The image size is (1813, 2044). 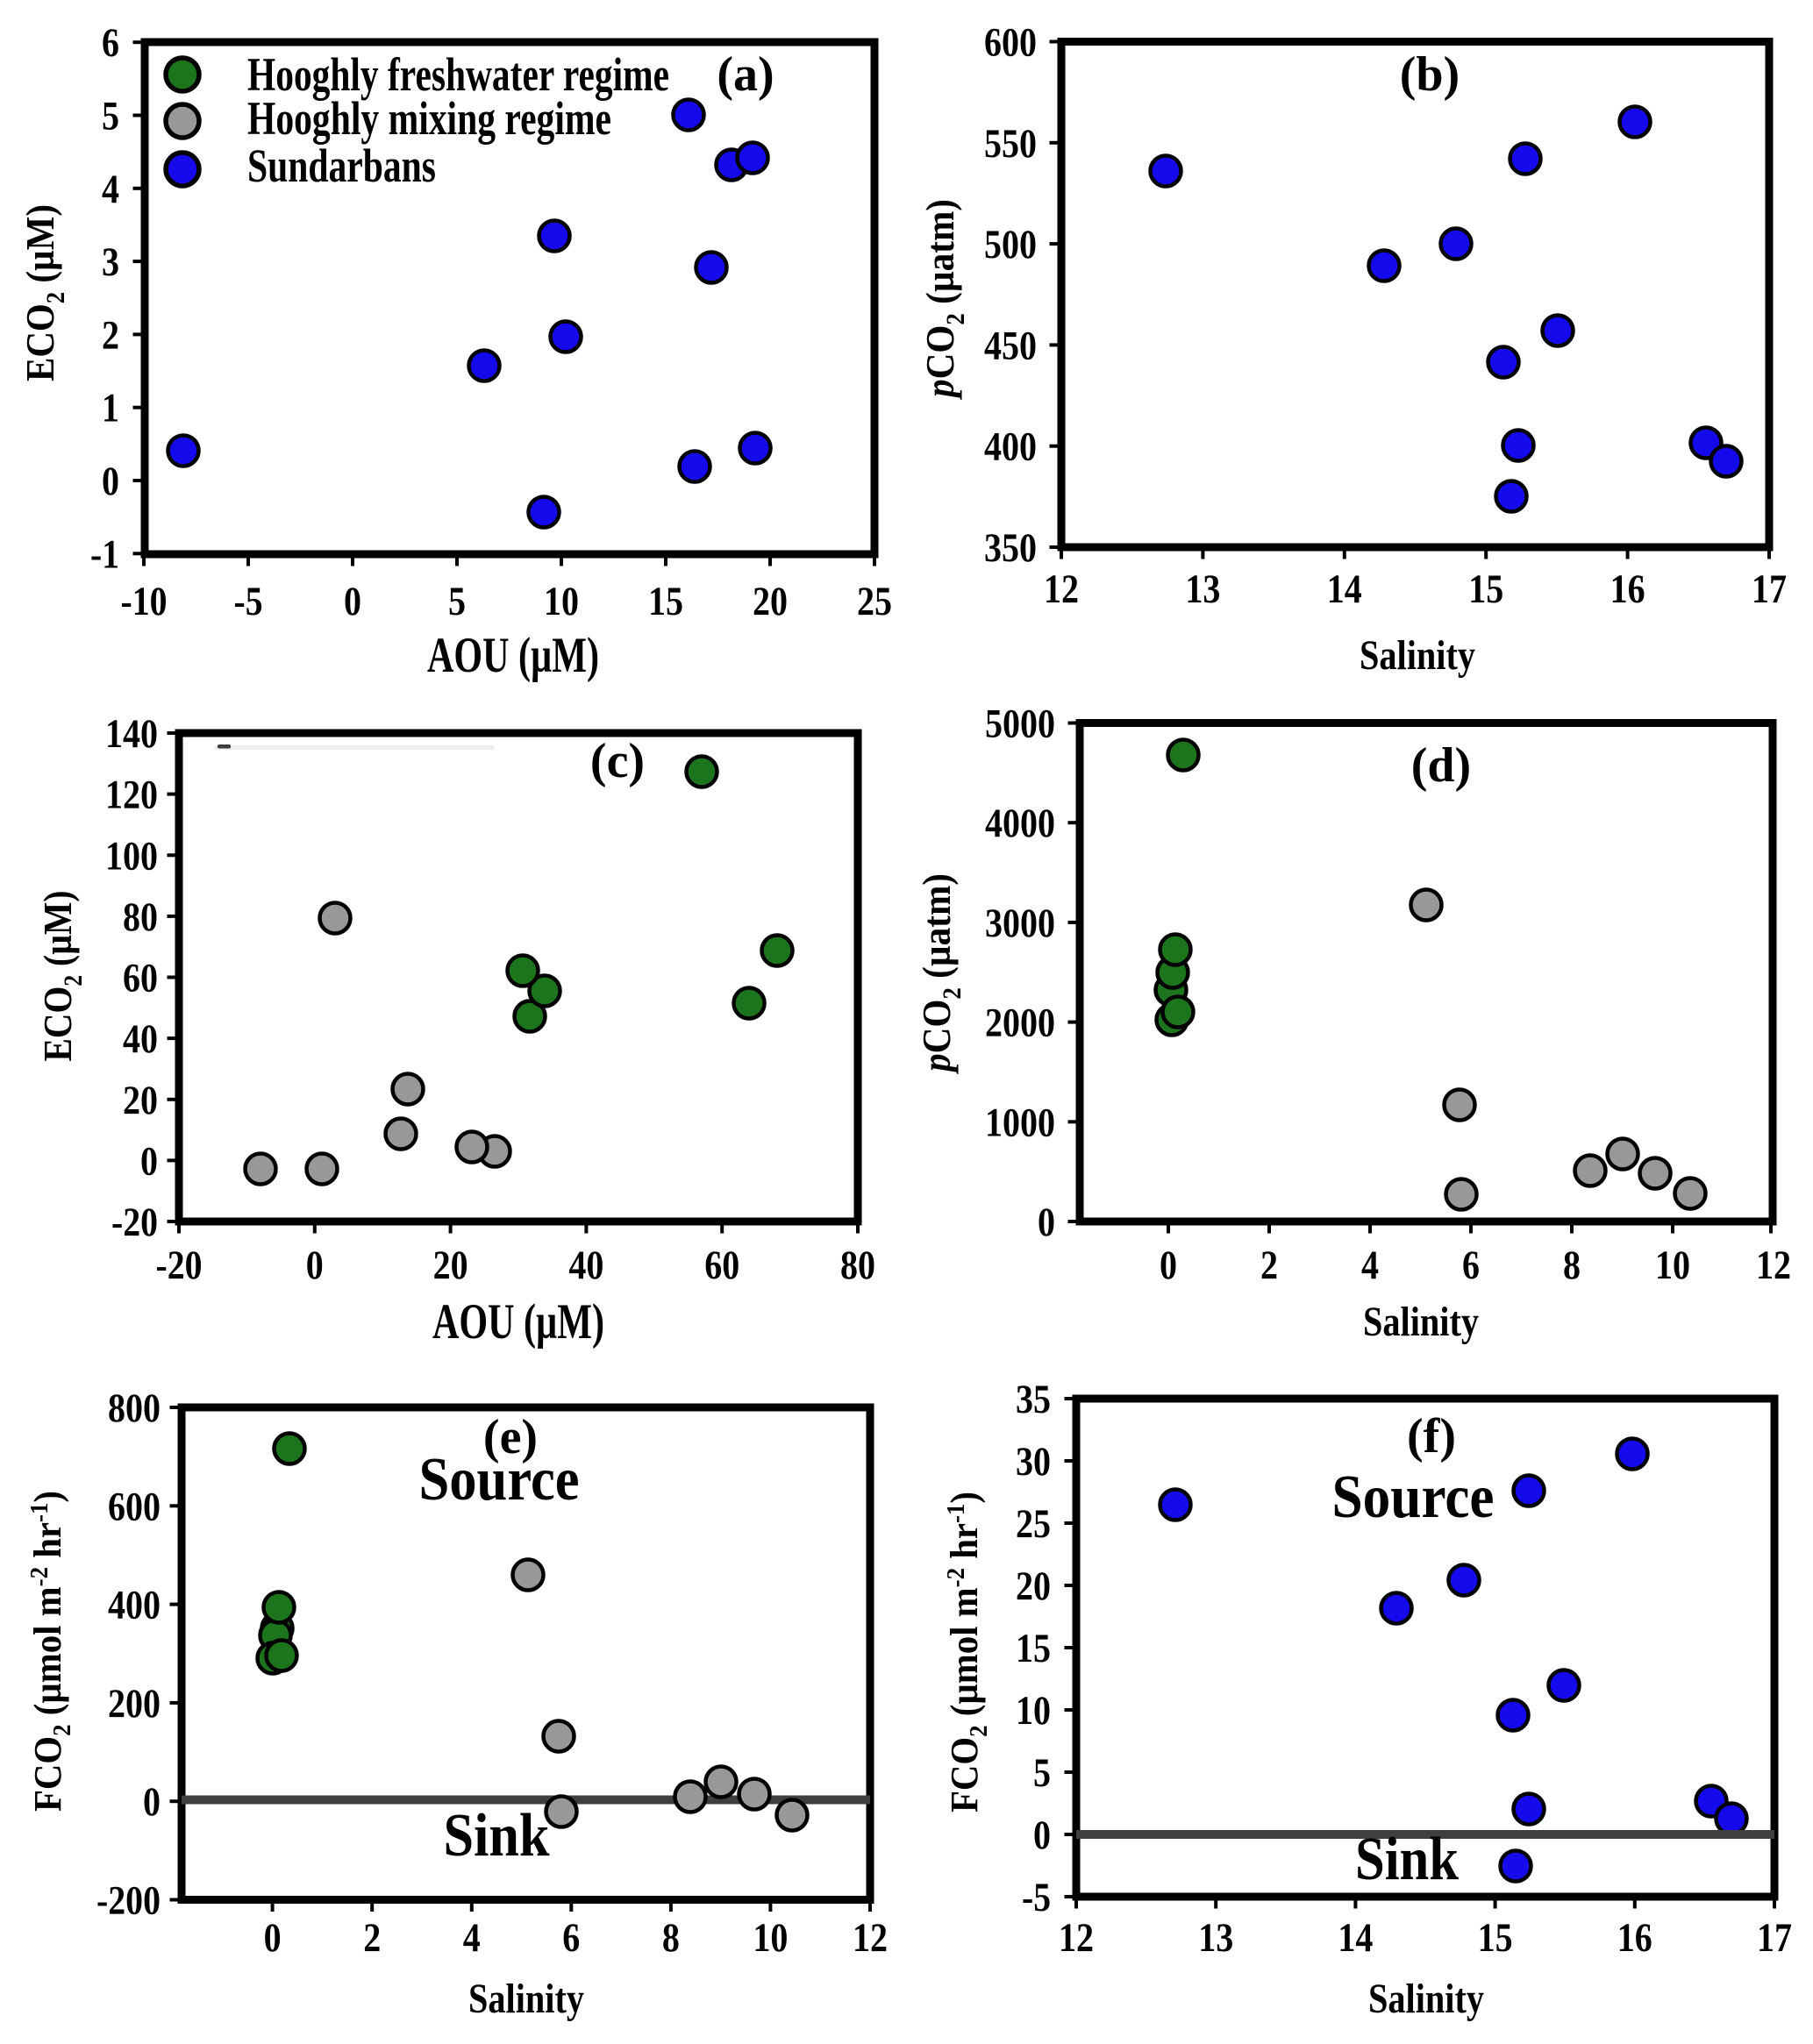 What do you see at coordinates (134, 1408) in the screenshot?
I see `svg-text: 800` at bounding box center [134, 1408].